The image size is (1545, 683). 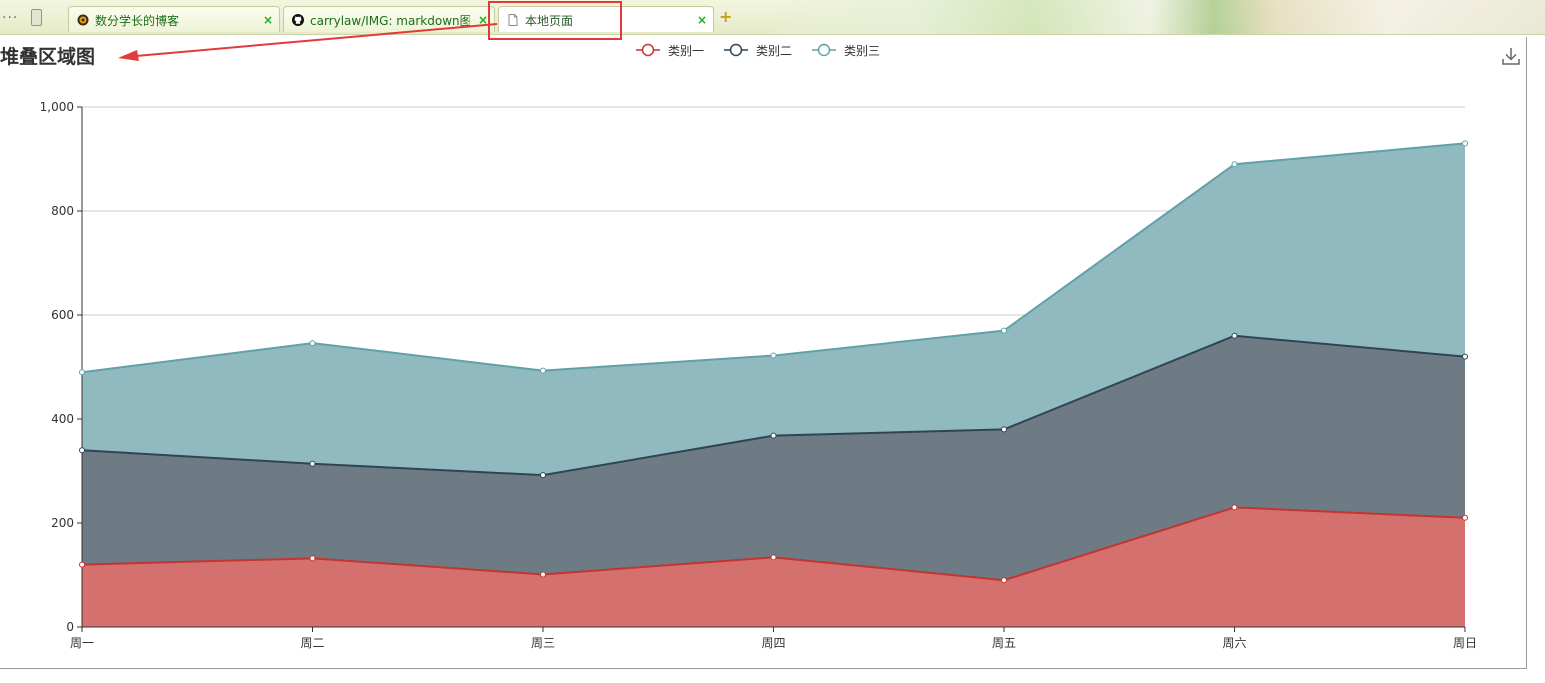 What do you see at coordinates (1465, 643) in the screenshot?
I see `x-tick-label: 周日` at bounding box center [1465, 643].